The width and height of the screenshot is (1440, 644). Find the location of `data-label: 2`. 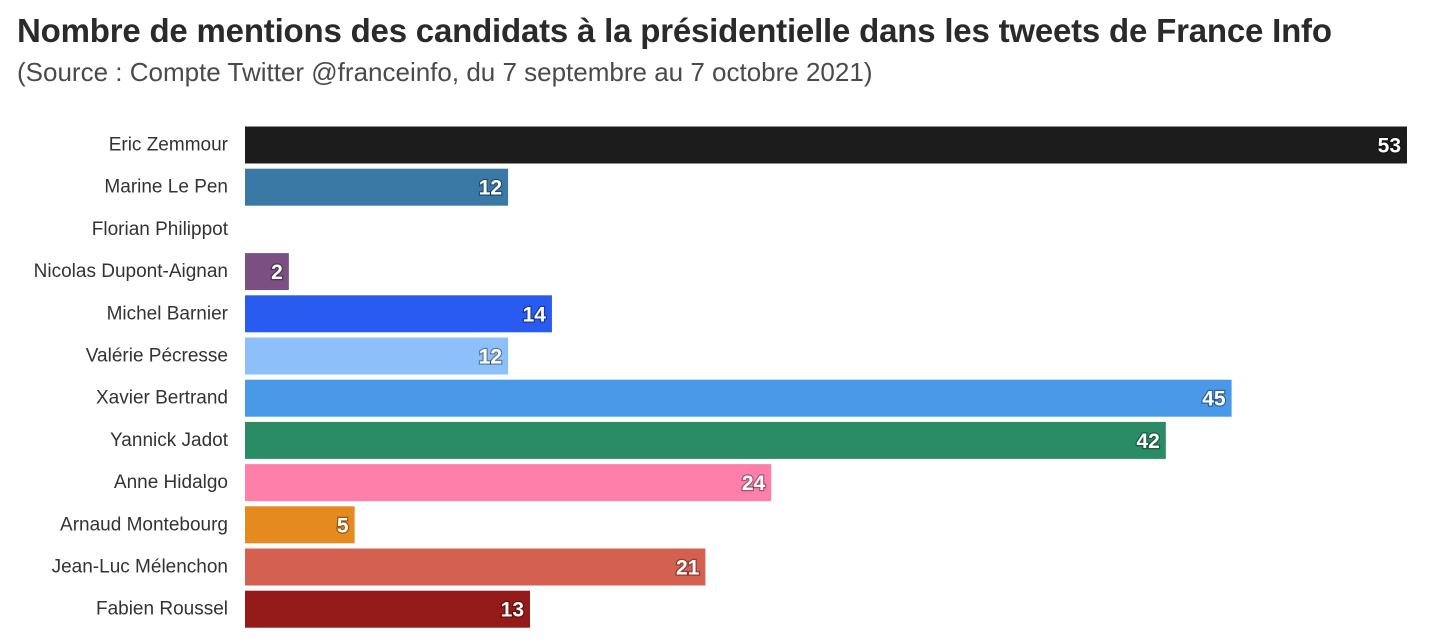

data-label: 2 is located at coordinates (277, 272).